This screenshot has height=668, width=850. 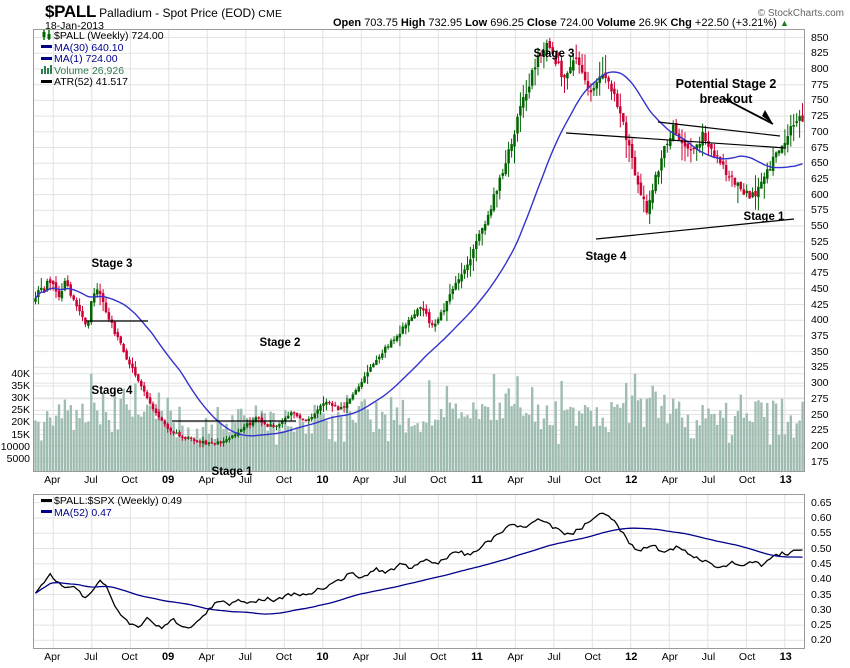 What do you see at coordinates (820, 163) in the screenshot?
I see `price-tick-label: 650` at bounding box center [820, 163].